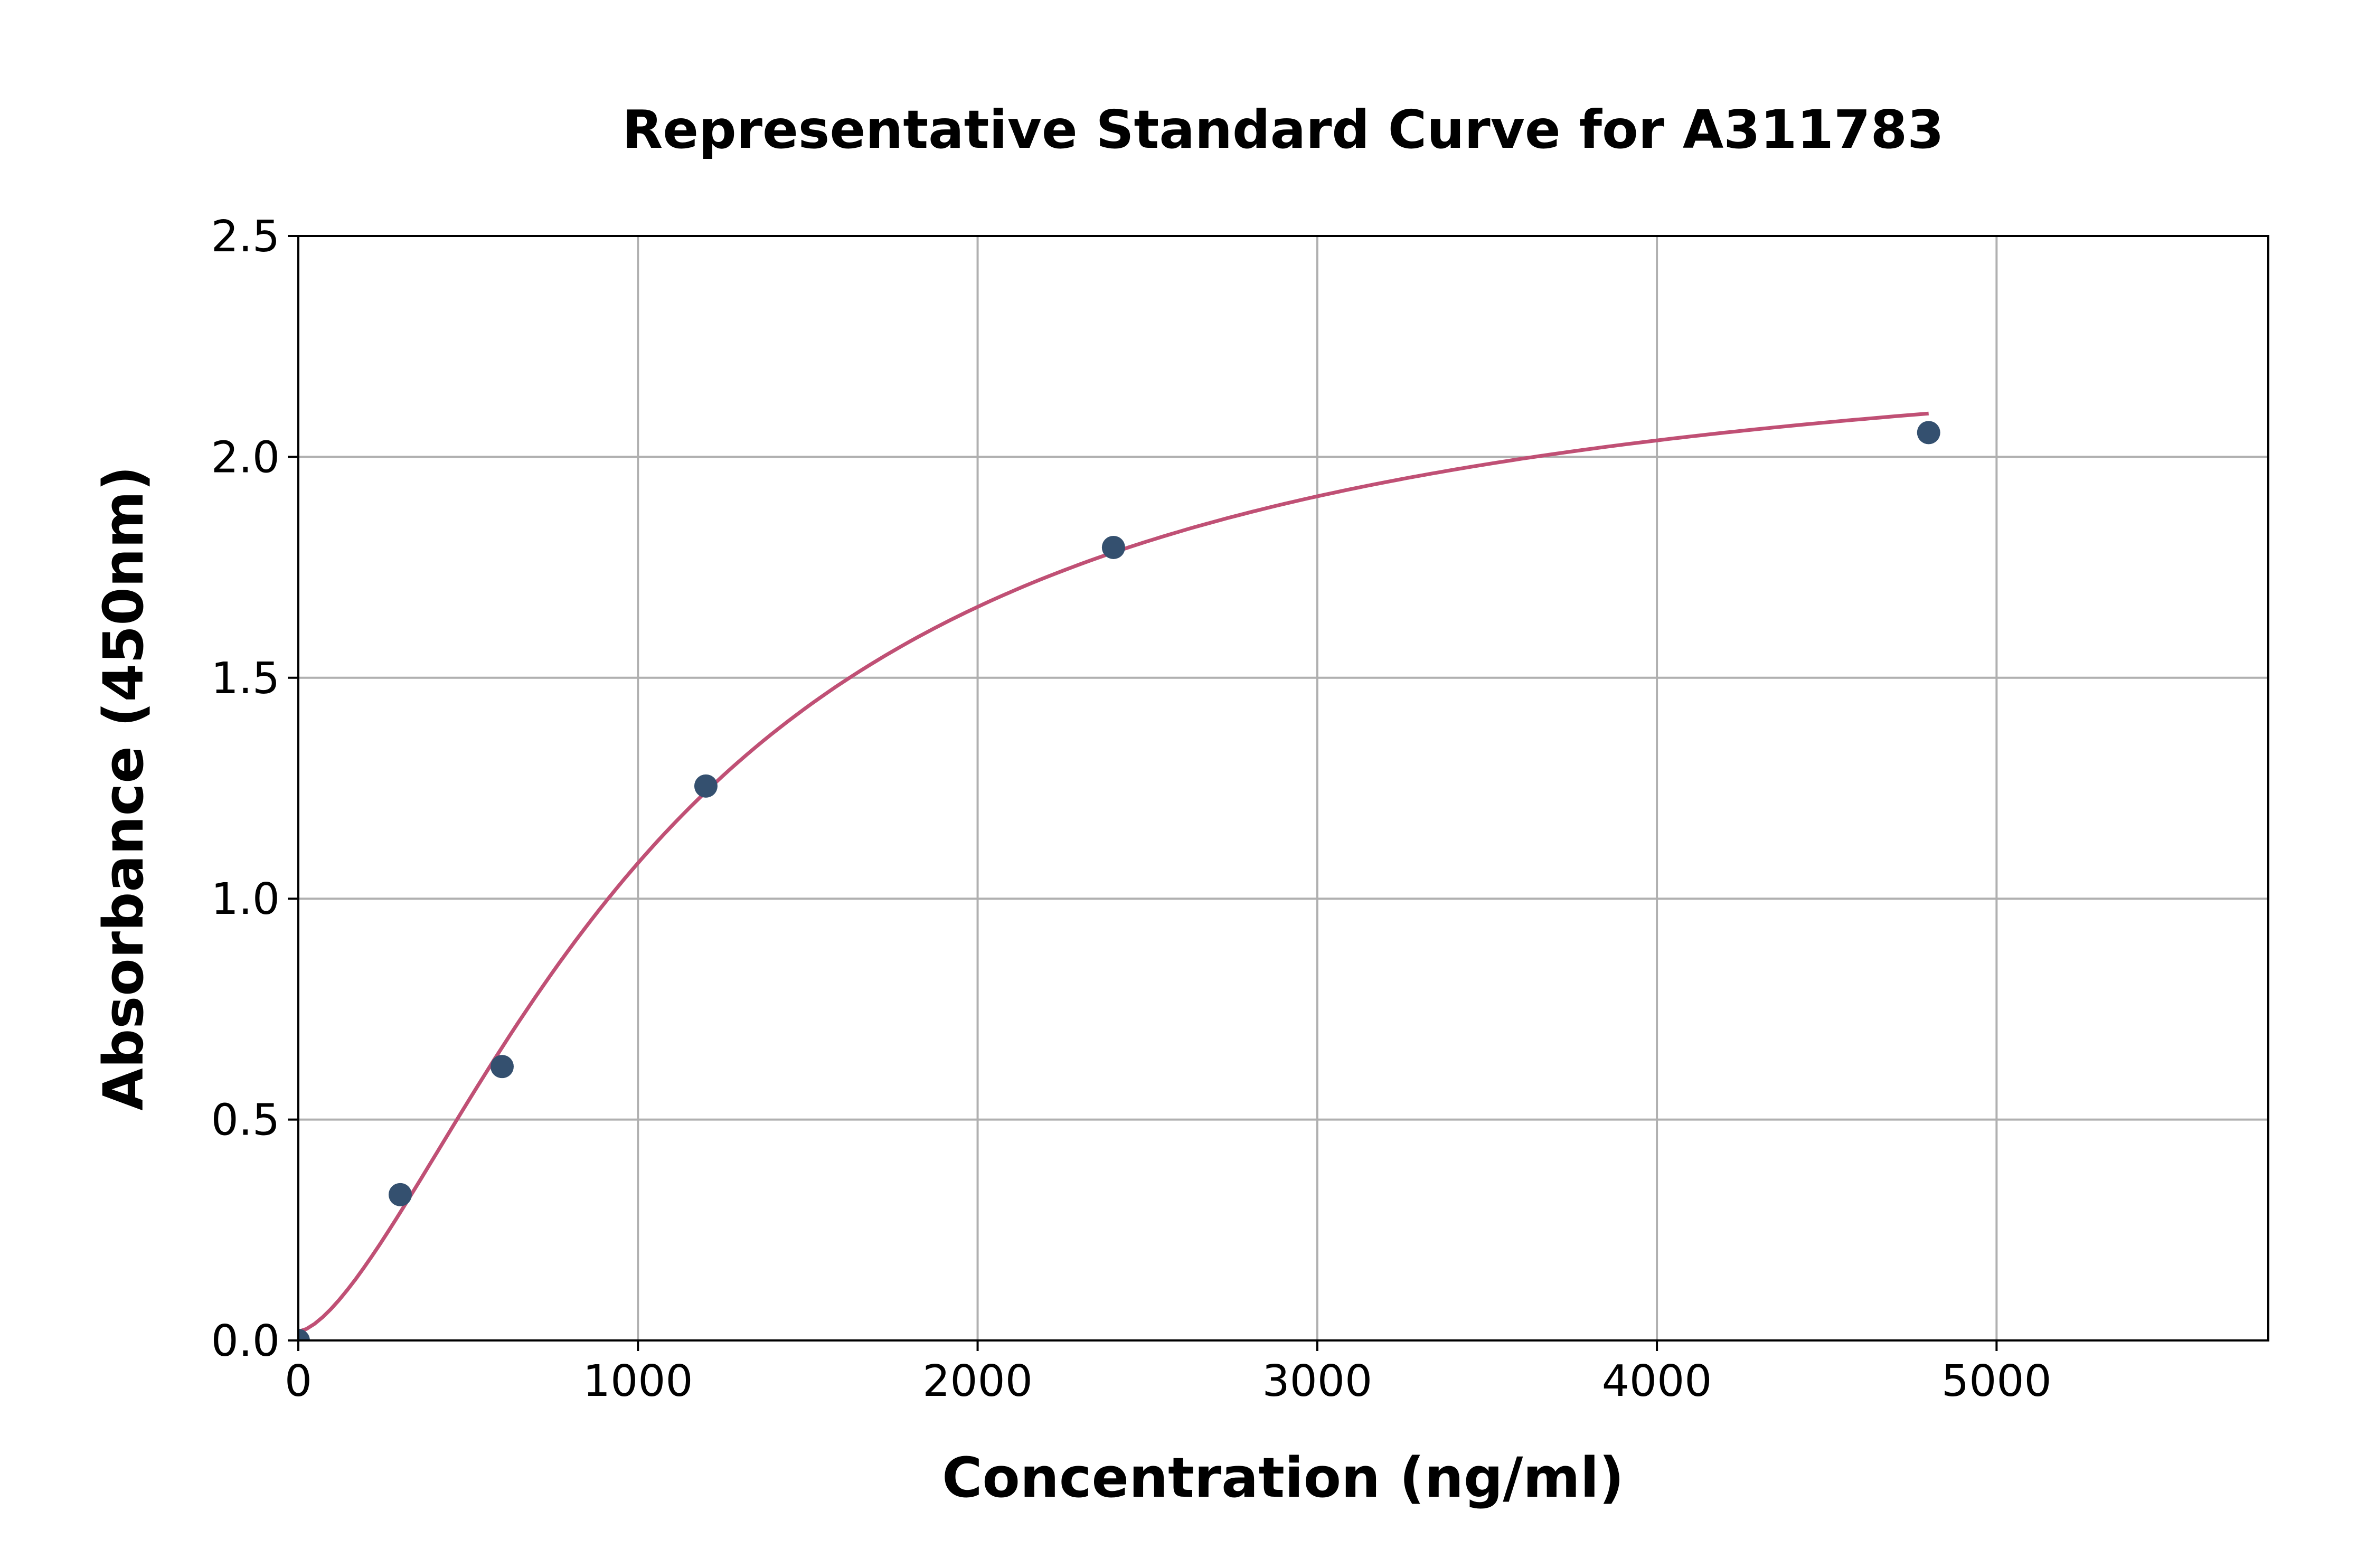 This screenshot has width=2376, height=1568. Describe the element at coordinates (246, 899) in the screenshot. I see `y-tick-label: 1.0` at that location.